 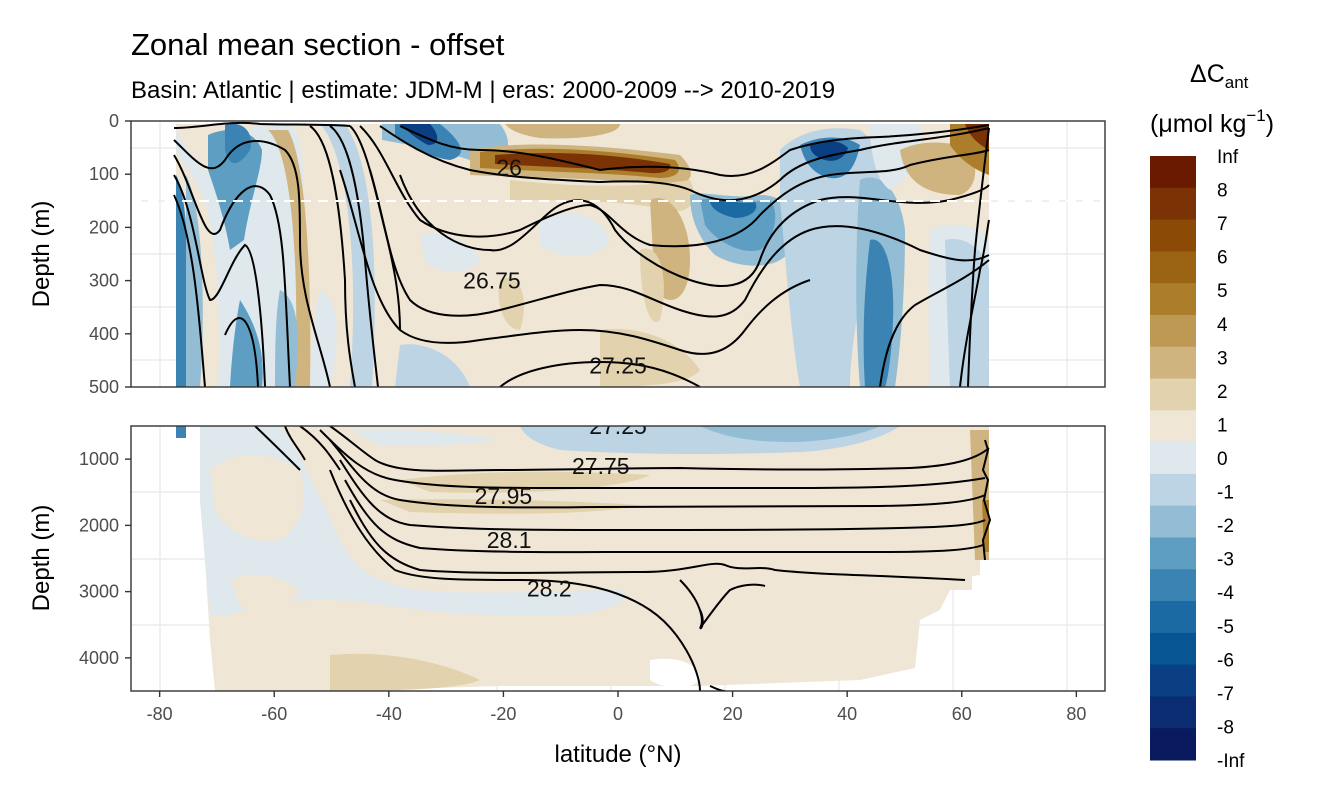 I want to click on contour-label: 26.75, so click(x=492, y=281).